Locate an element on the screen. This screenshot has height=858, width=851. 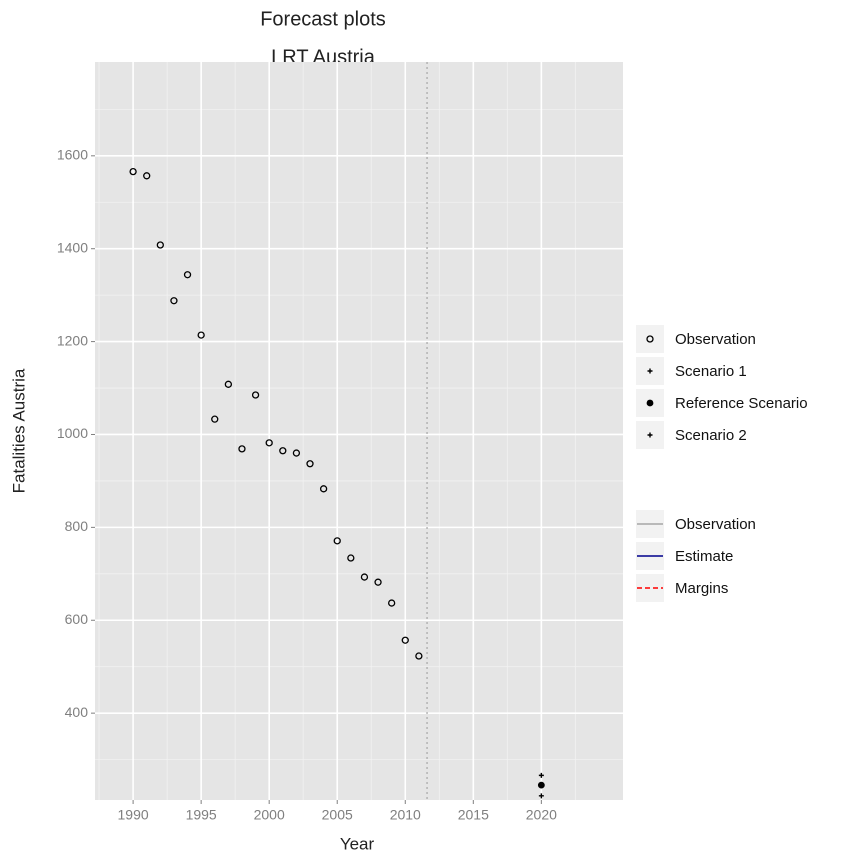
x-tick-label: 2015 is located at coordinates (473, 815).